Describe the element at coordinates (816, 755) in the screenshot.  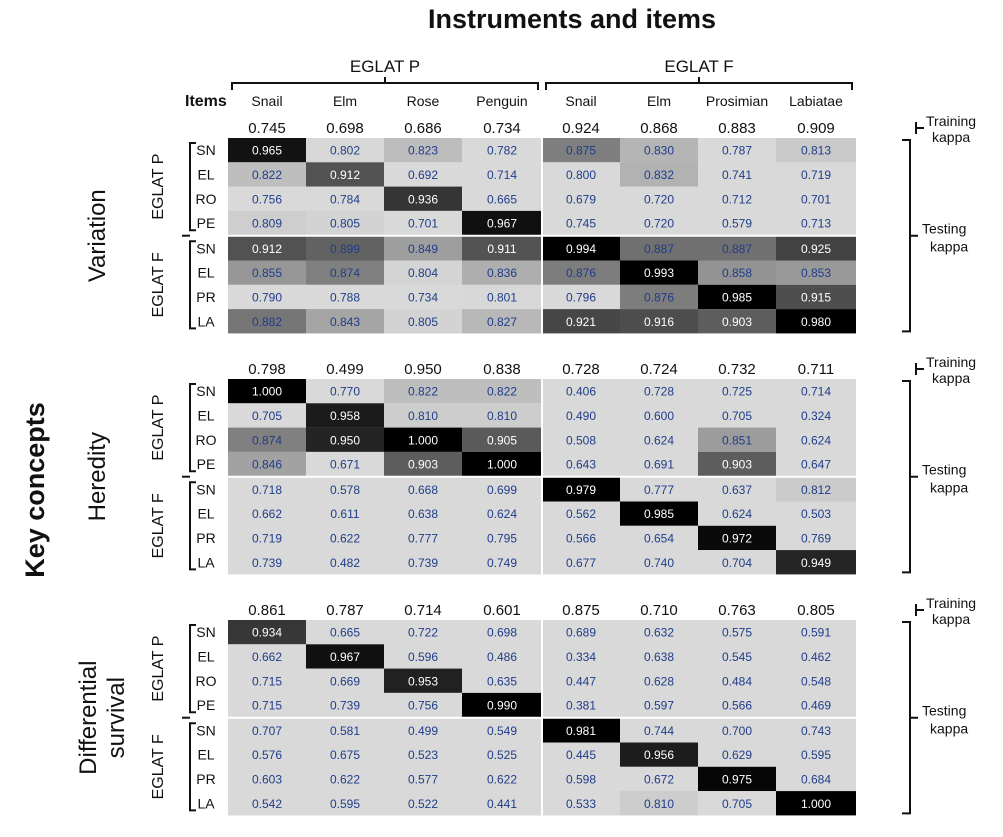
I see `cell-value: 0.595` at that location.